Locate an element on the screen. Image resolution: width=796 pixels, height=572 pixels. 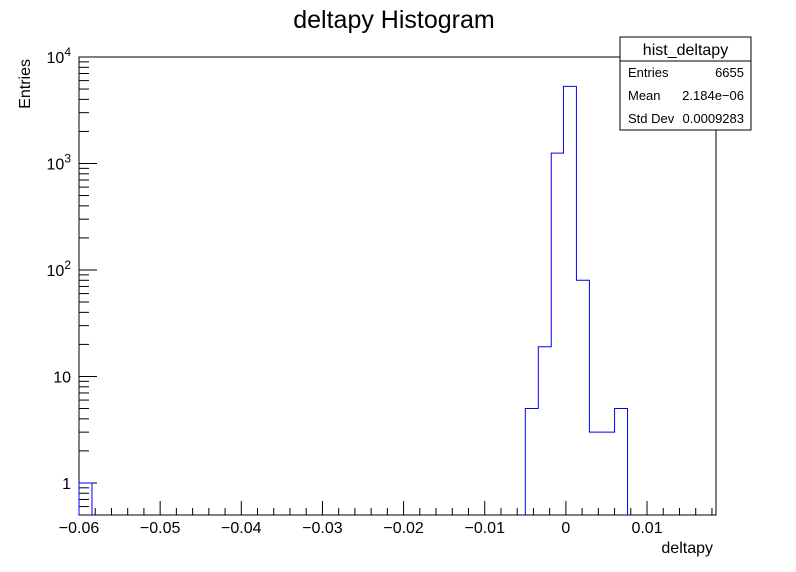
x-tick-label: −0.01 is located at coordinates (484, 528).